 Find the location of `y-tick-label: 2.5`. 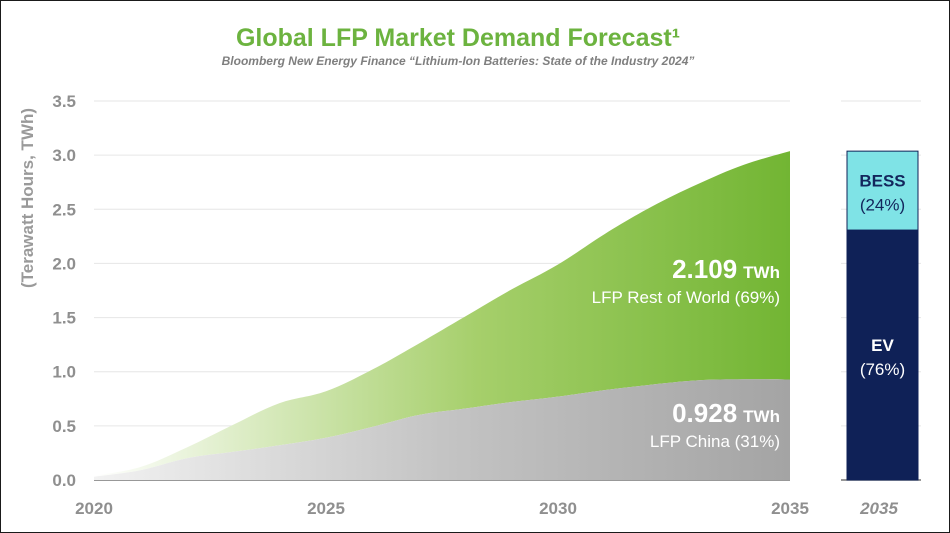

y-tick-label: 2.5 is located at coordinates (64, 209).